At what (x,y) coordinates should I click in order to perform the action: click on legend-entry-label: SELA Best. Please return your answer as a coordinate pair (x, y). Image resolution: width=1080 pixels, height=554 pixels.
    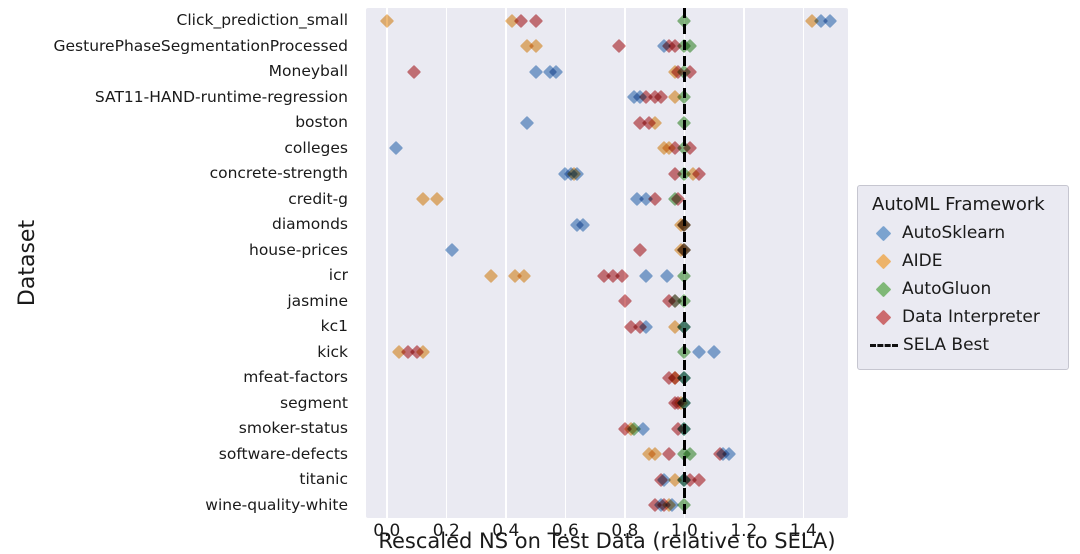
    Looking at the image, I should click on (946, 345).